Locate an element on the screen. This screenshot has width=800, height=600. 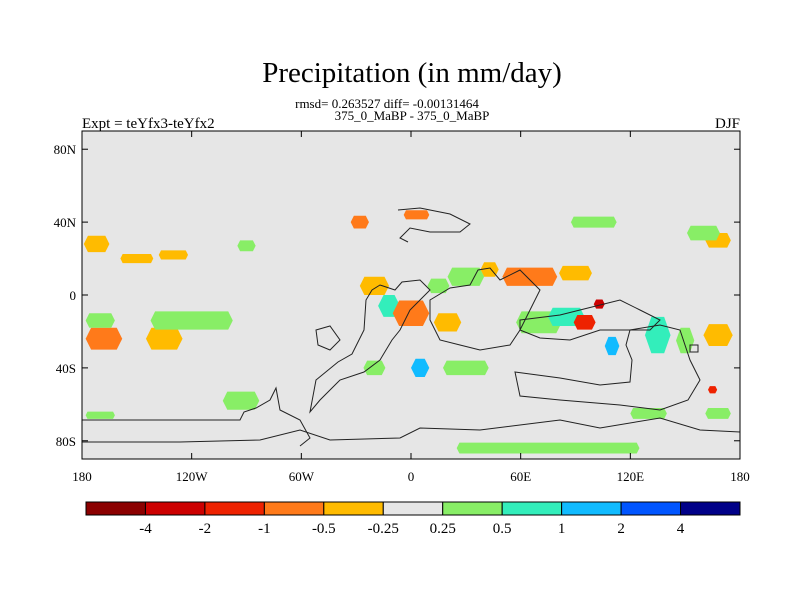
colorbar-label: -4 is located at coordinates (145, 529).